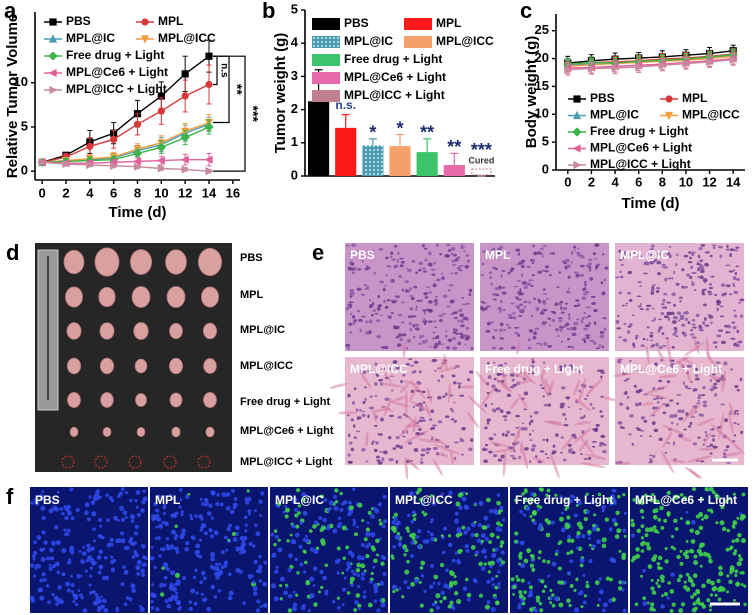 The width and height of the screenshot is (756, 615). Describe the element at coordinates (233, 192) in the screenshot. I see `x-tick-label: 16` at that location.